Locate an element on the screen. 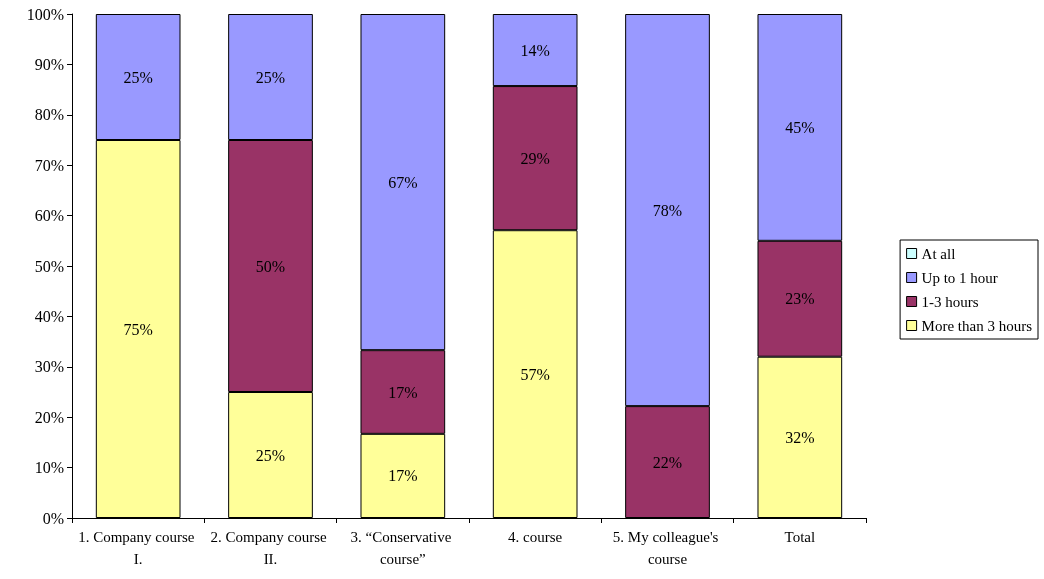  y-tick-label: 70% is located at coordinates (49, 165).